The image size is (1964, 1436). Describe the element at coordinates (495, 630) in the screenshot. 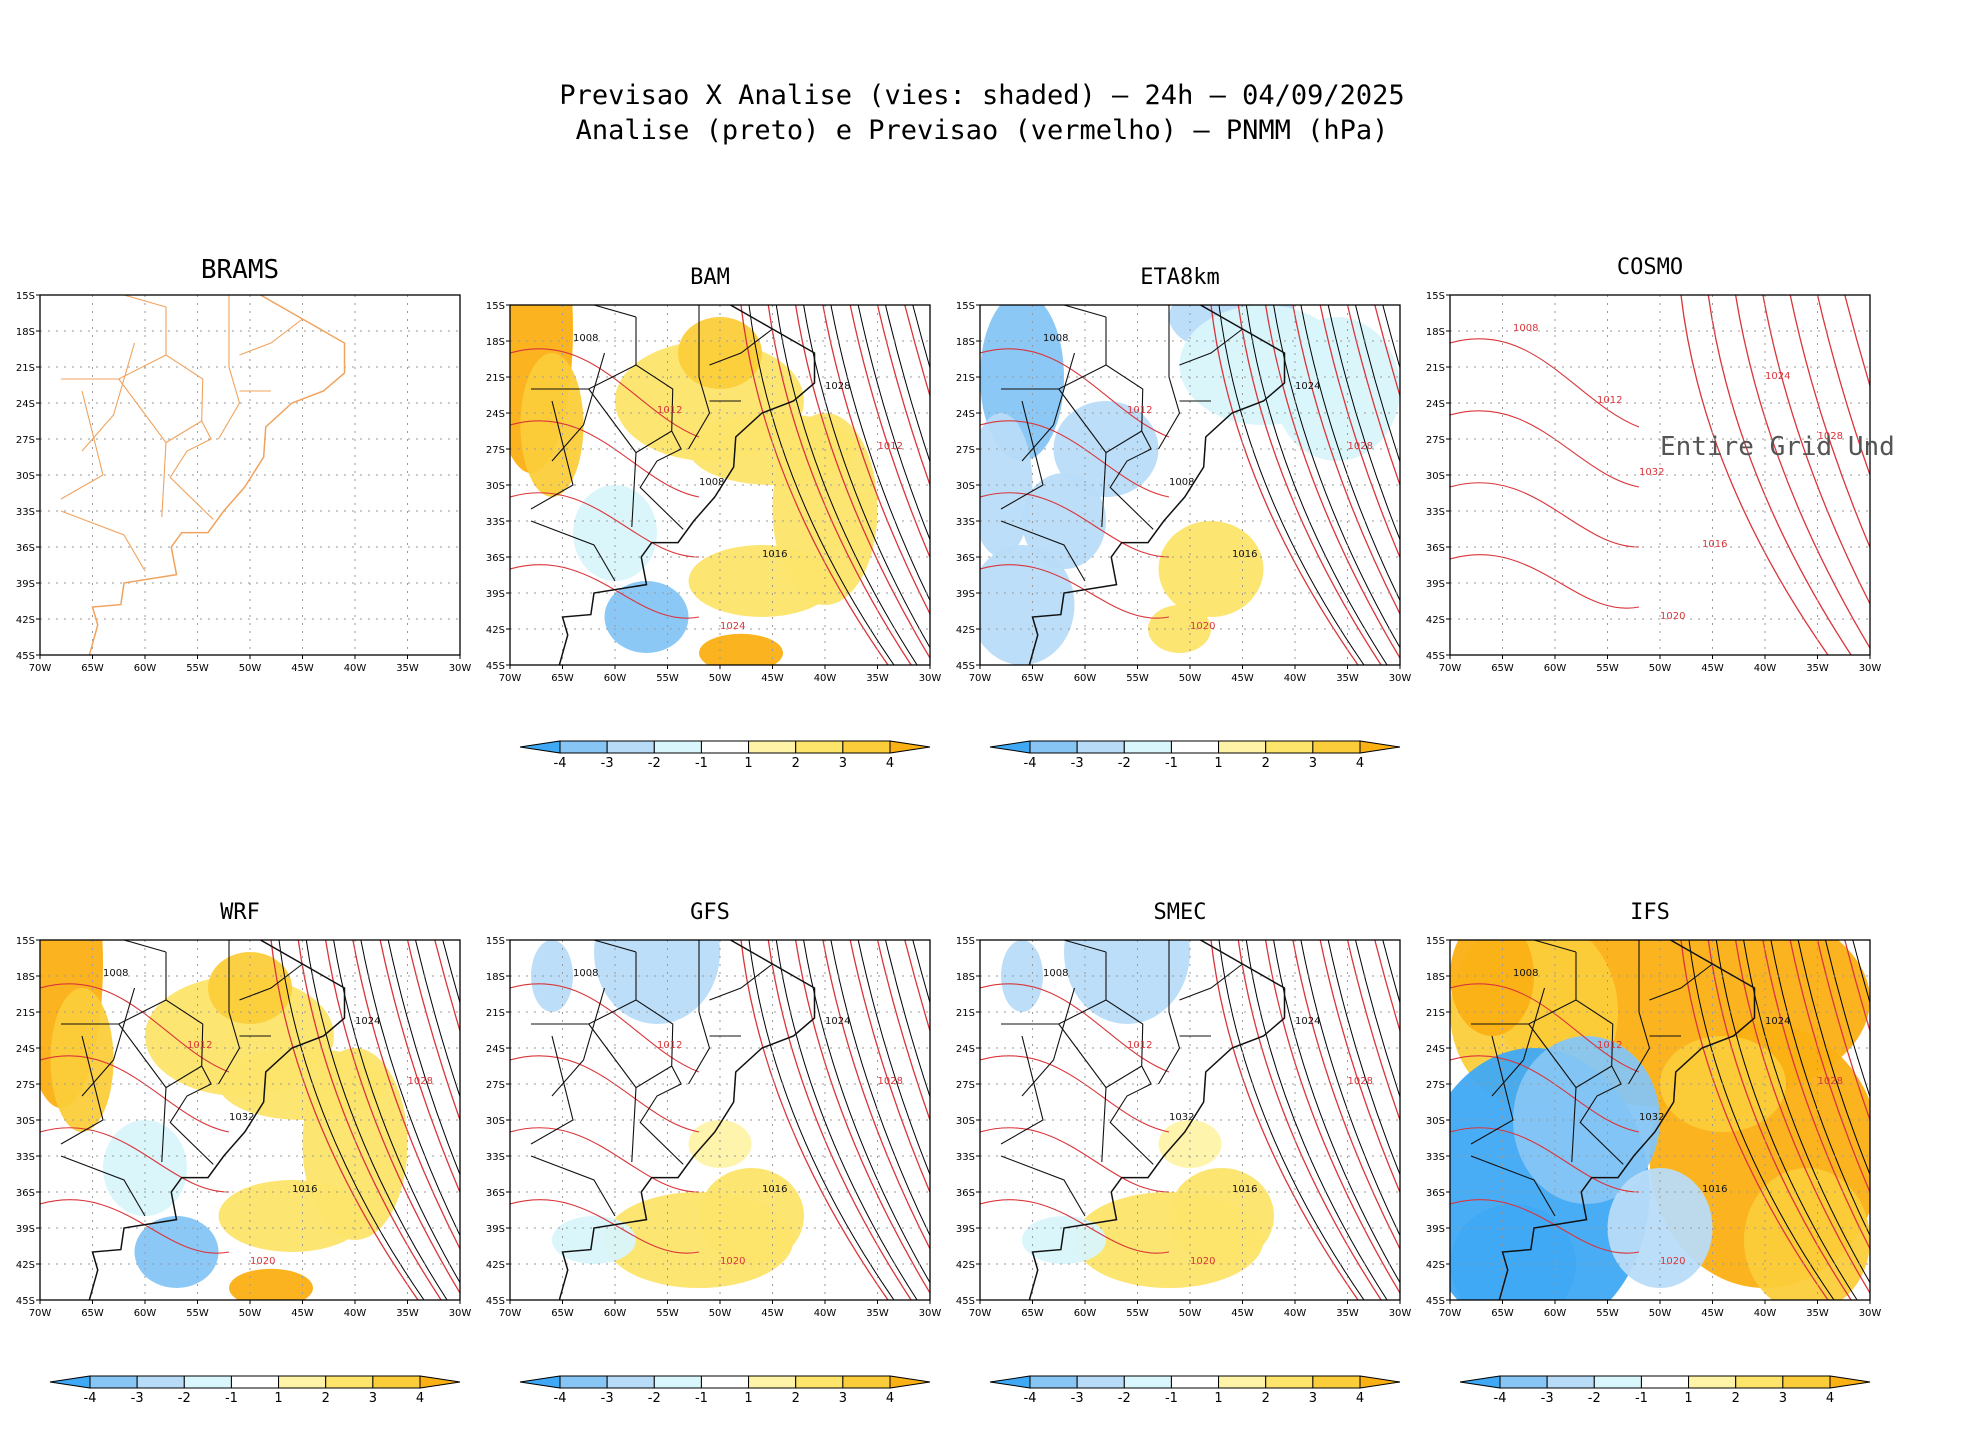

I see `lat-tick-label: 42S` at that location.